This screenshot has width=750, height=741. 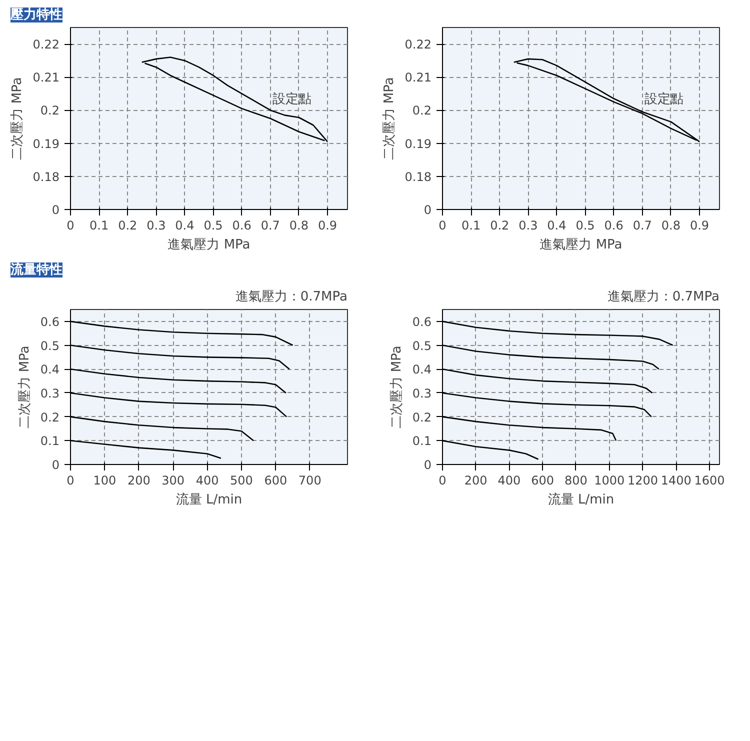 What do you see at coordinates (241, 481) in the screenshot?
I see `x-tick-label: 500` at bounding box center [241, 481].